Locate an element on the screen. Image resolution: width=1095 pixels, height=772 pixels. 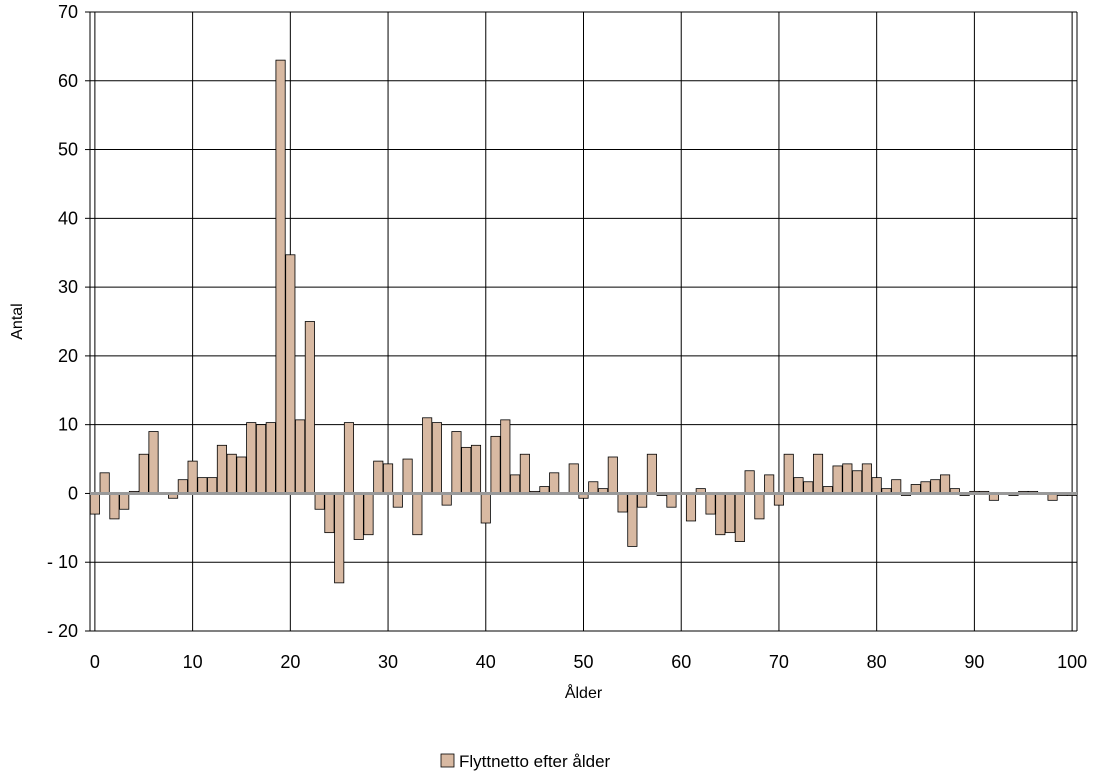
y-tick-label: 0 is located at coordinates (73, 493).